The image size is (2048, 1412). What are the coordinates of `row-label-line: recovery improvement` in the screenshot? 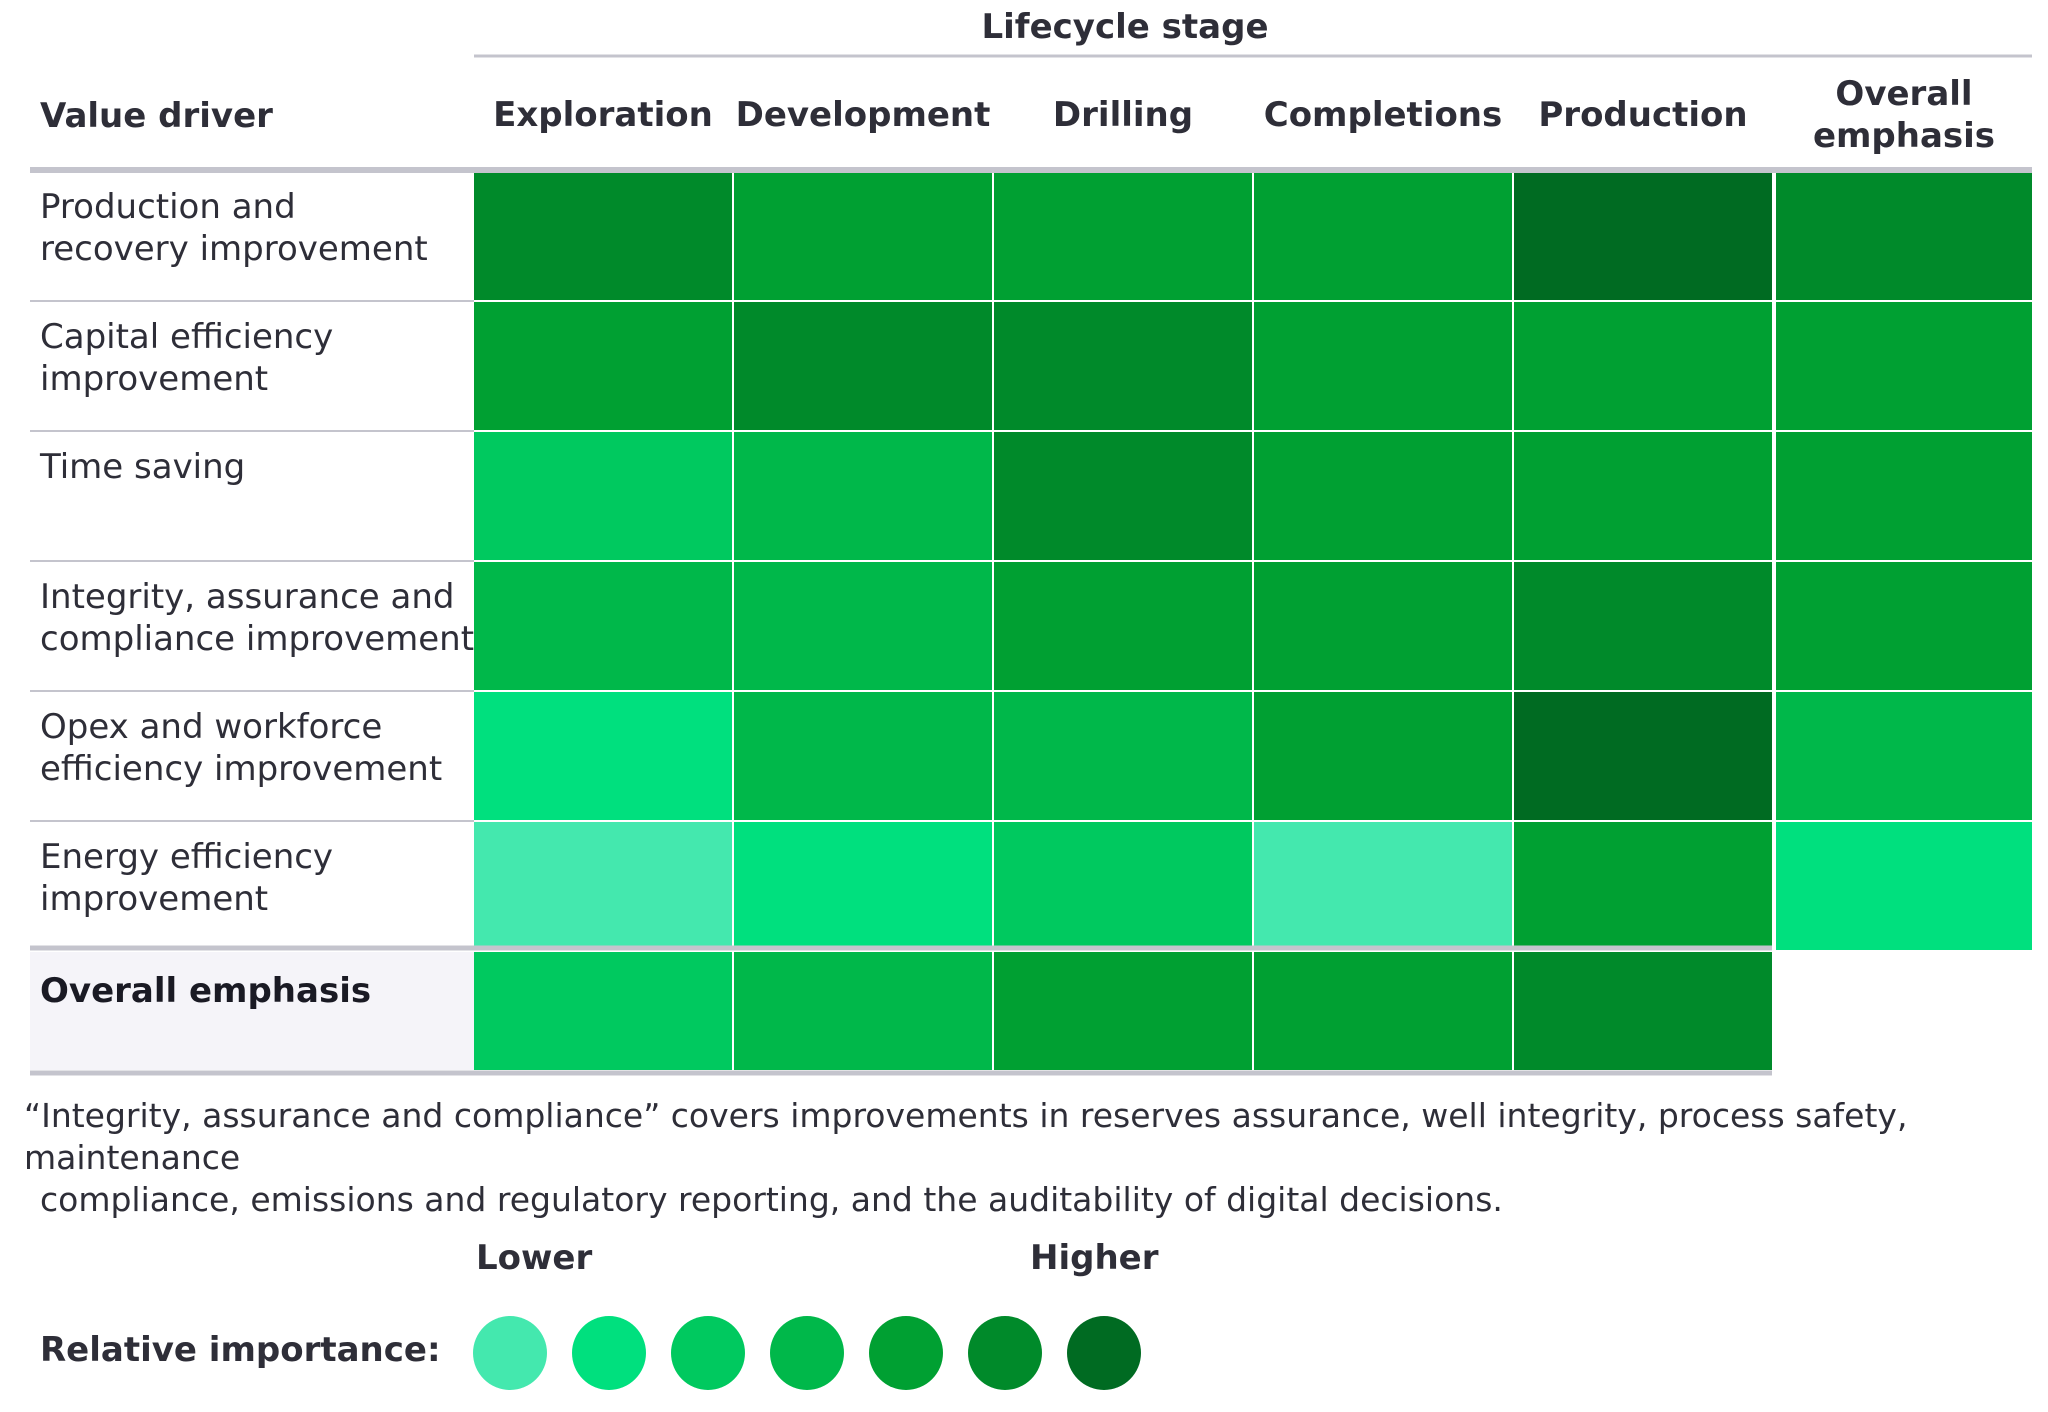 It's located at (234, 249).